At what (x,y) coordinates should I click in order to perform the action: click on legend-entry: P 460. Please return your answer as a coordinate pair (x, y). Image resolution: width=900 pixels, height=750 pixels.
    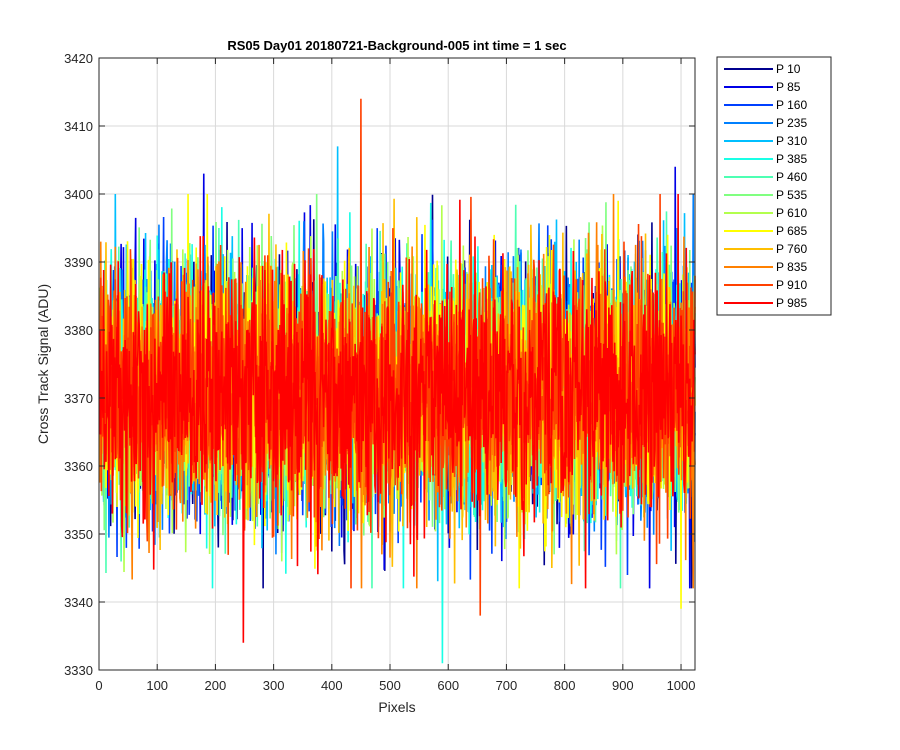
    Looking at the image, I should click on (791, 177).